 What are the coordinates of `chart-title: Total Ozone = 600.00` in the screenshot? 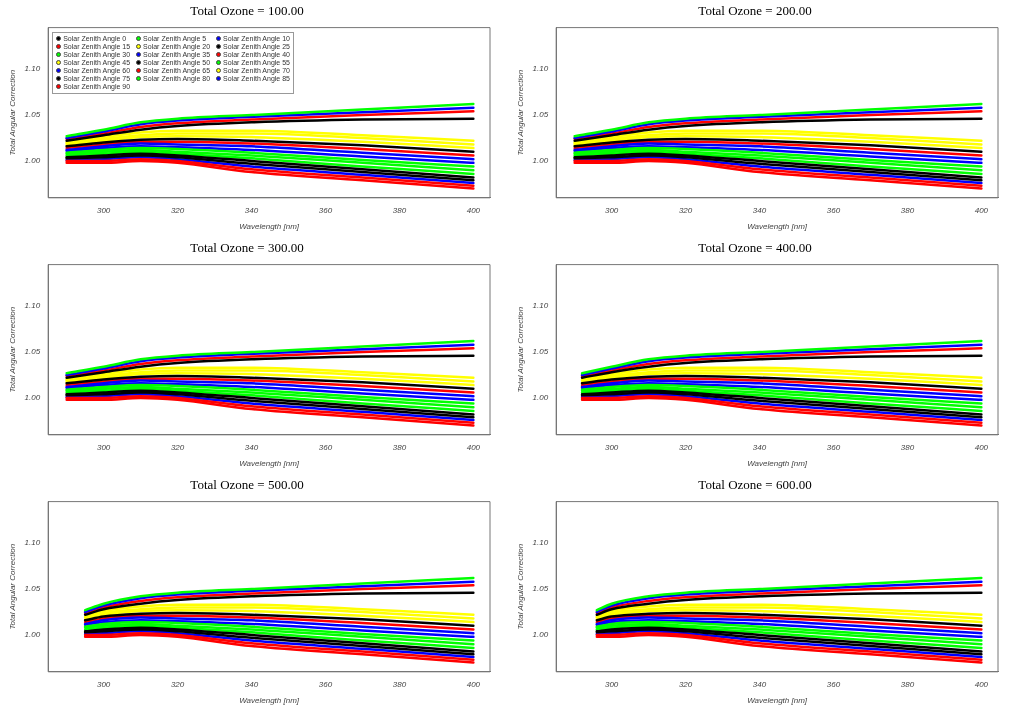 It's located at (755, 485).